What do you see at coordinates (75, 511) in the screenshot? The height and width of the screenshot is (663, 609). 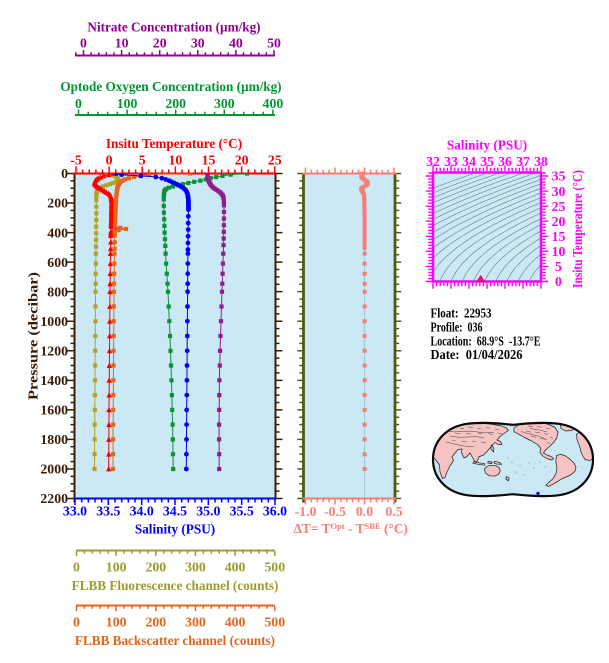 I see `svg-text: 33.0` at bounding box center [75, 511].